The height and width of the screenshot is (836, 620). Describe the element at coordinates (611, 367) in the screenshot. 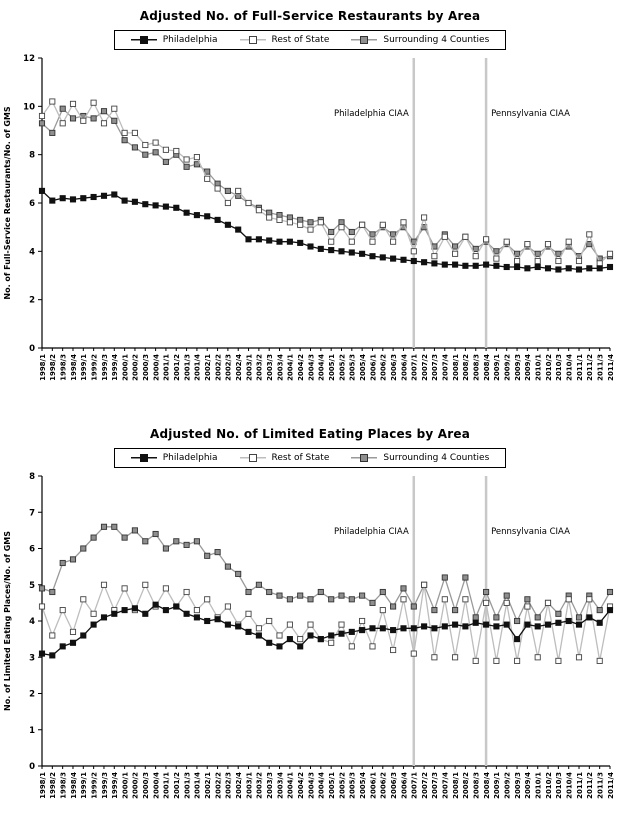

I see `svg-text: 2011/4` at that location.